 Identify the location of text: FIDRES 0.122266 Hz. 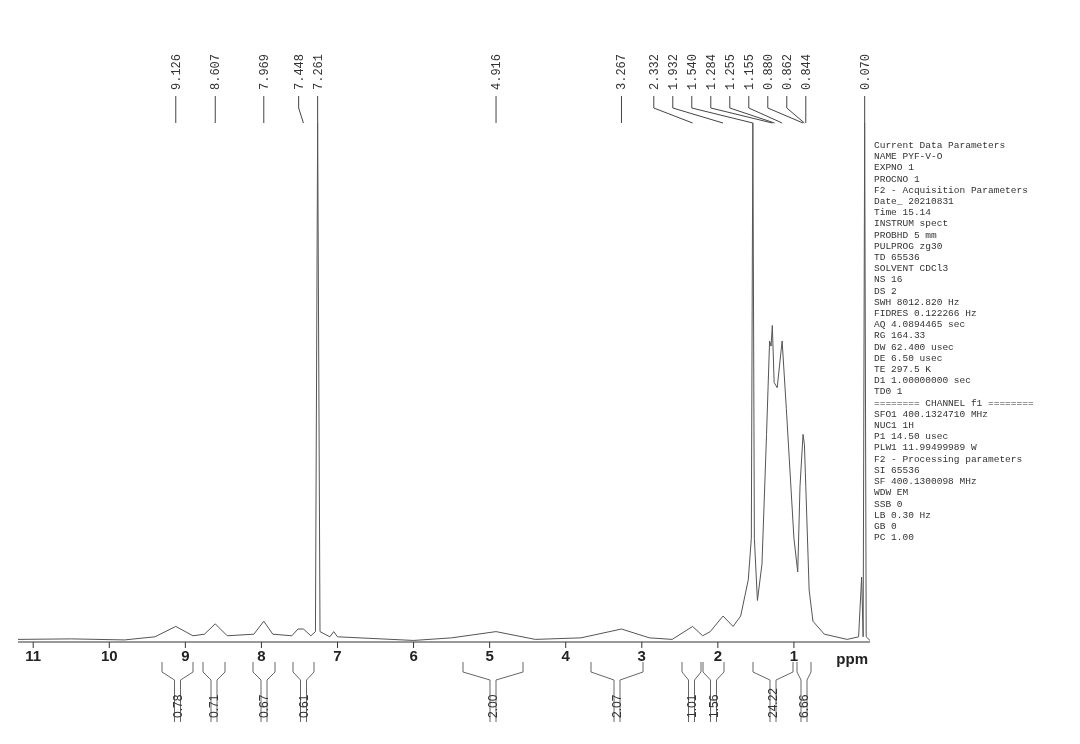
(926, 314).